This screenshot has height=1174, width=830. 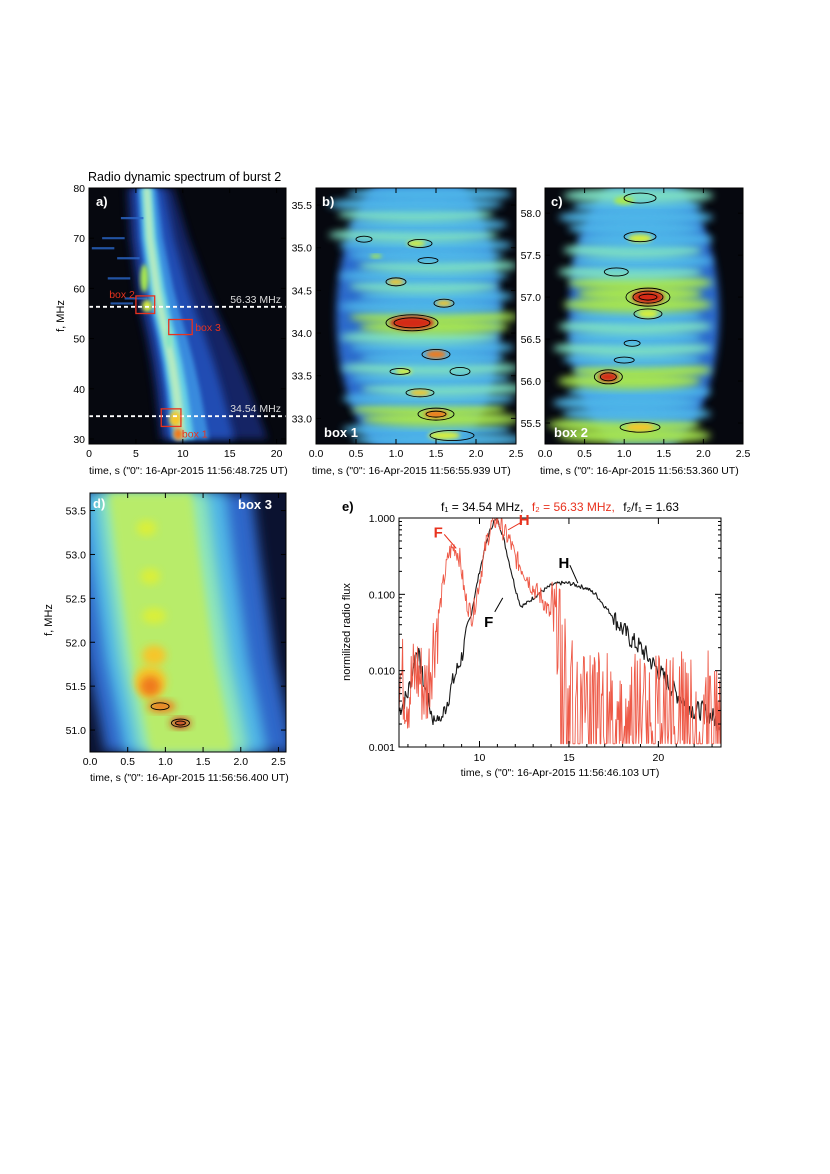 I want to click on panel-a-ylabel: f, MHz, so click(x=61, y=316).